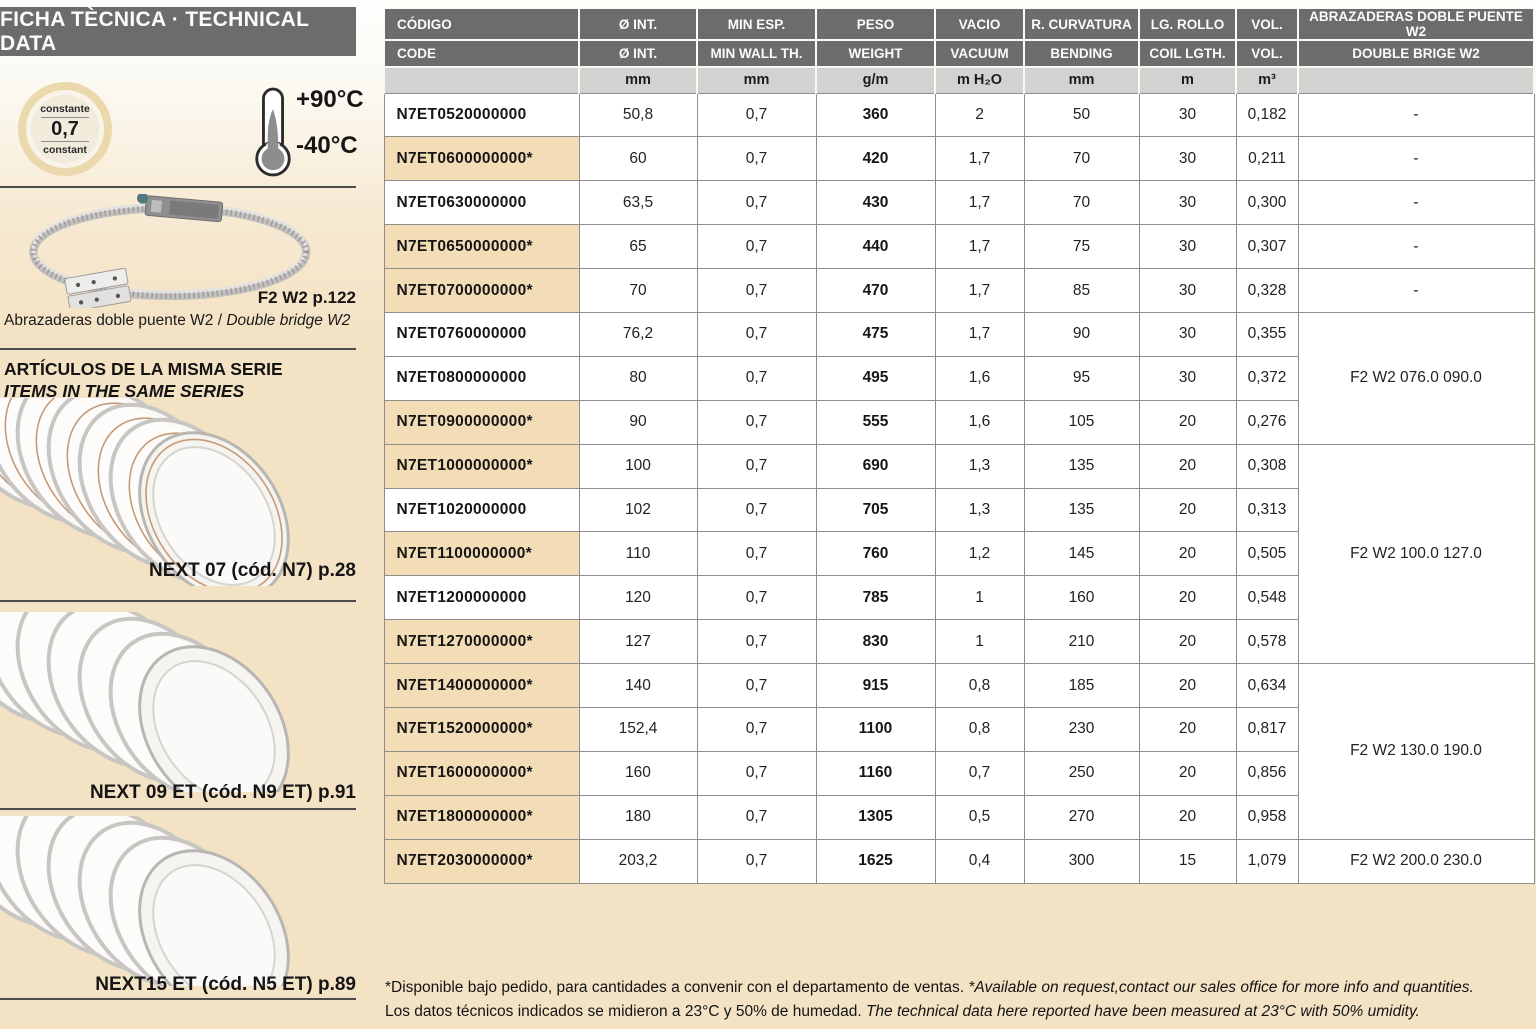 The image size is (1536, 1029). Describe the element at coordinates (179, 901) in the screenshot. I see `hose-image-next15et` at that location.